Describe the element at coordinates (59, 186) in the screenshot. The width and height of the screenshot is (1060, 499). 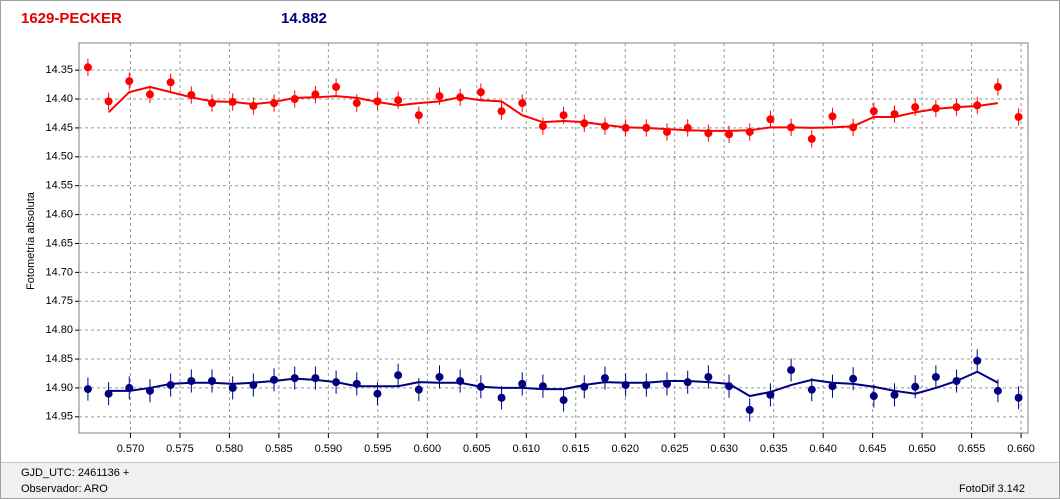
I see `y-tick-label: 14.55` at that location.